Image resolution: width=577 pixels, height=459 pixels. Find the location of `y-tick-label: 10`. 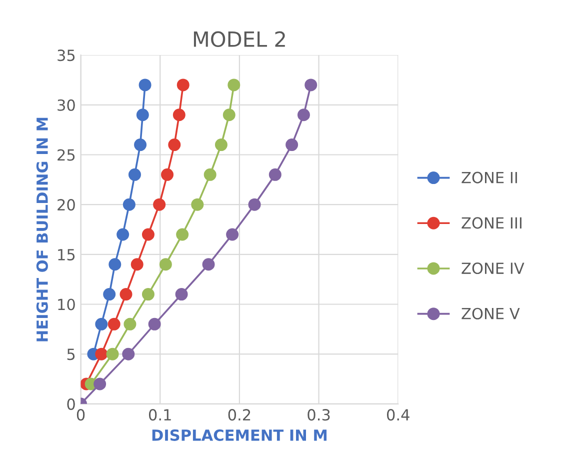

y-tick-label: 10 is located at coordinates (66, 304).